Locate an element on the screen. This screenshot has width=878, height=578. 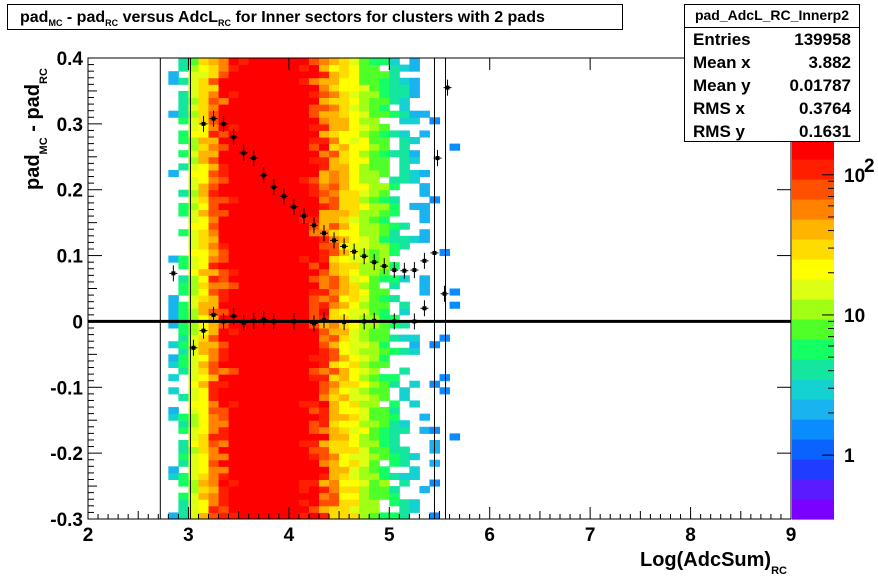
x-tick-label: 2 is located at coordinates (88, 535).